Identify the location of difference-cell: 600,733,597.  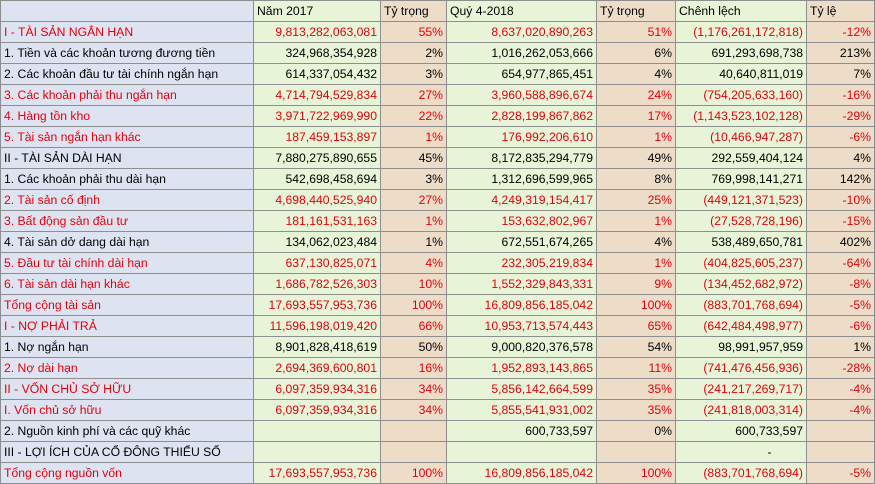
(741, 431).